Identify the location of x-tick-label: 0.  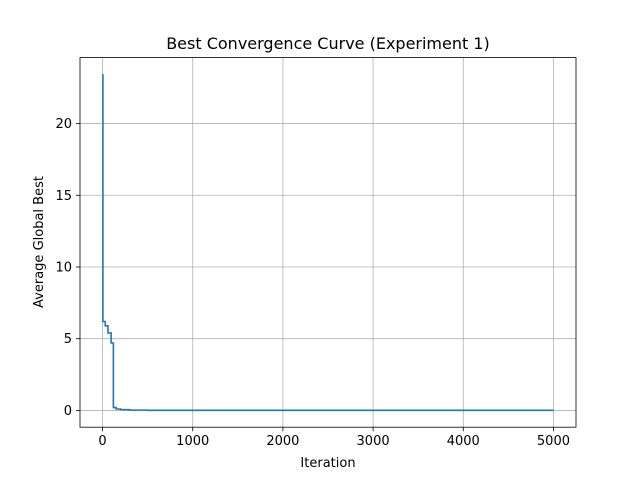
(102, 441).